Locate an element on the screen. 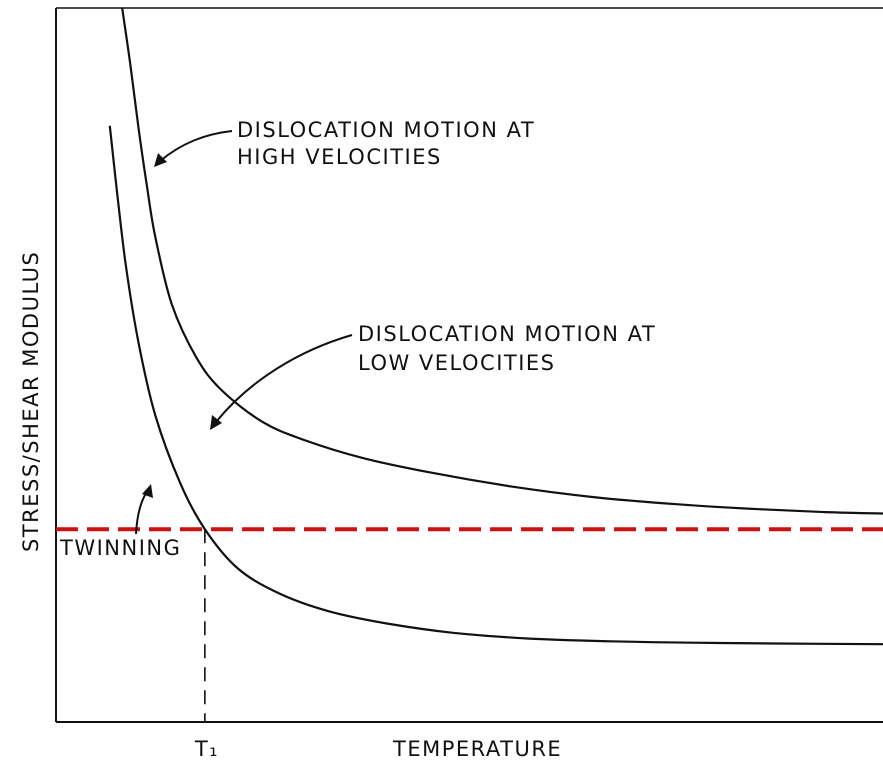 This screenshot has width=883, height=763. annotation-arrow-twinning is located at coordinates (144, 509).